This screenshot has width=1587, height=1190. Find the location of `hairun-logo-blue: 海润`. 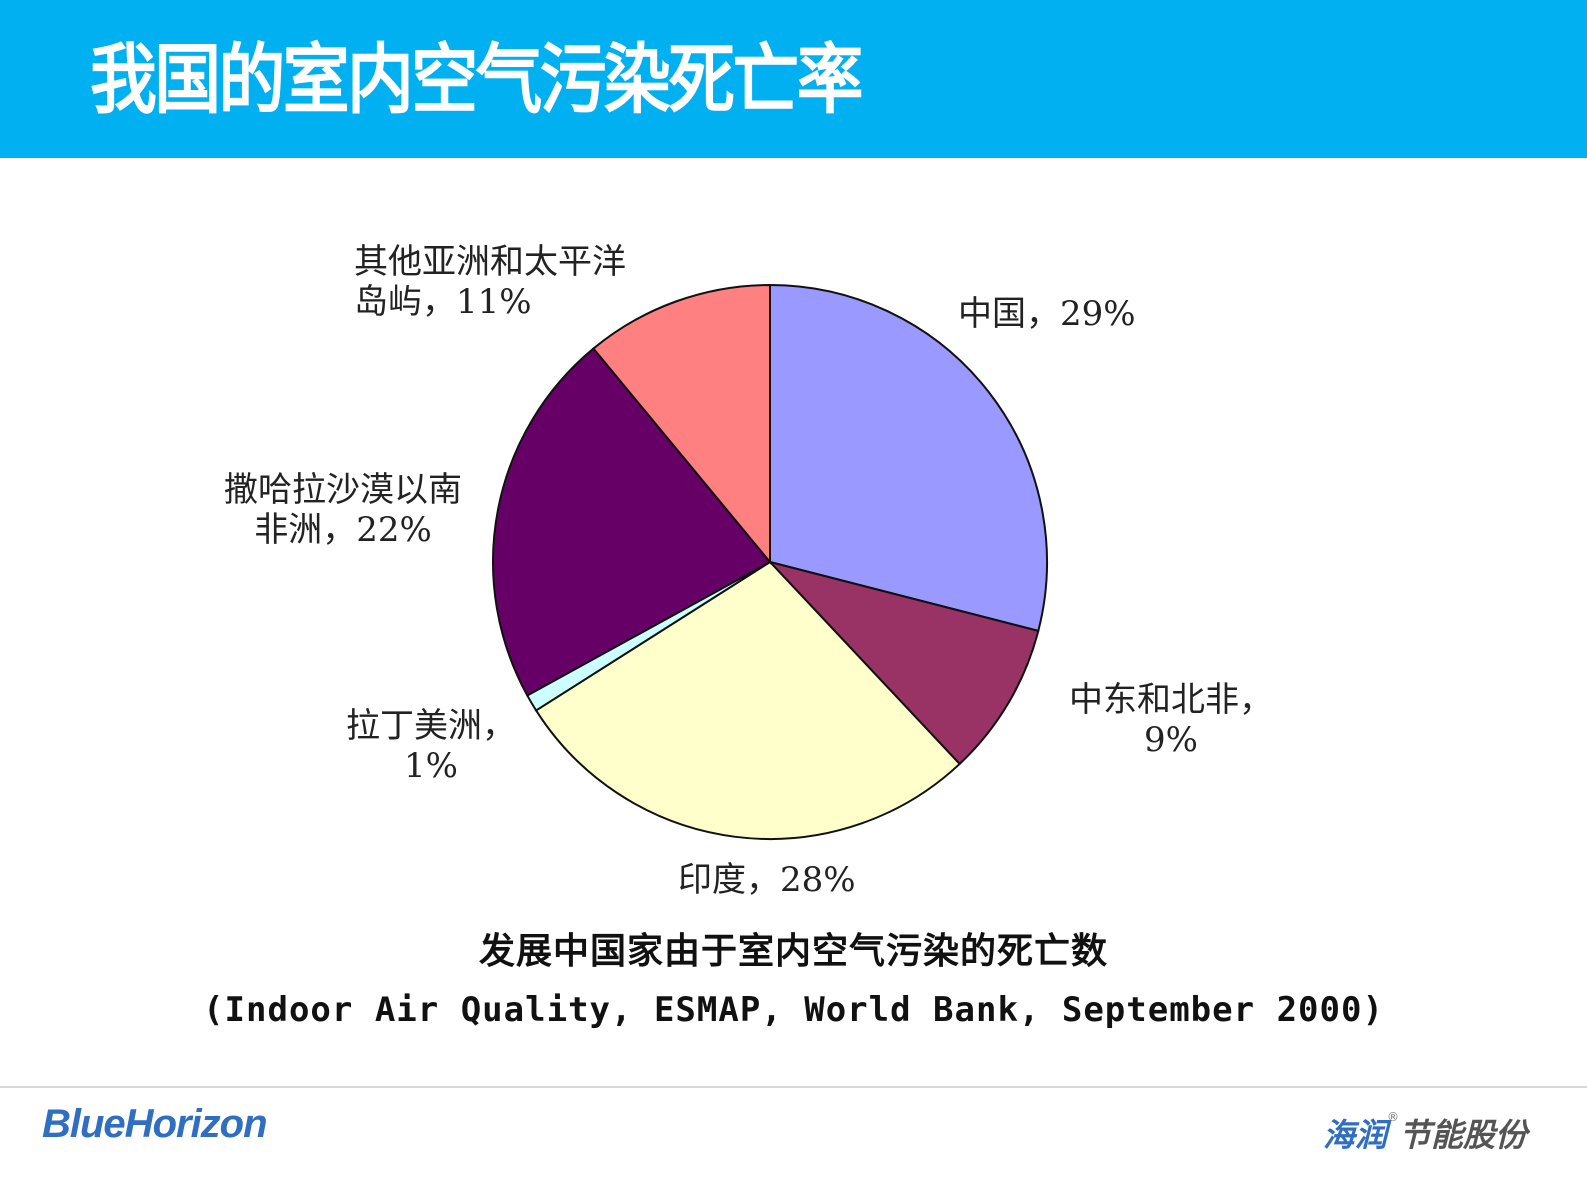

hairun-logo-blue: 海润 is located at coordinates (1354, 1135).